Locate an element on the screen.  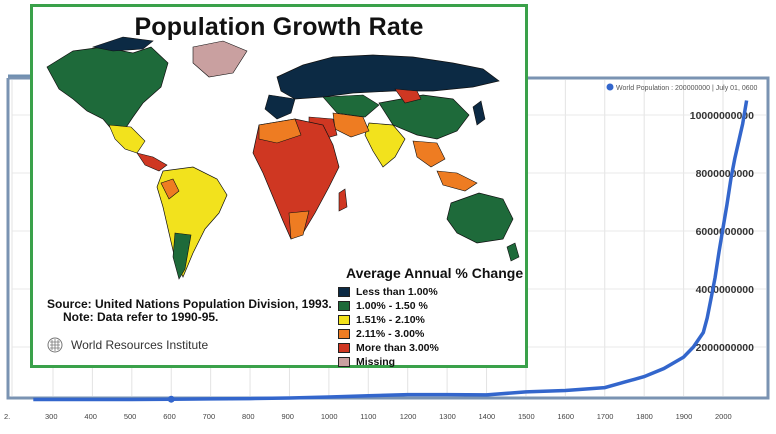
x-tick-label: 1100 is located at coordinates (368, 416).